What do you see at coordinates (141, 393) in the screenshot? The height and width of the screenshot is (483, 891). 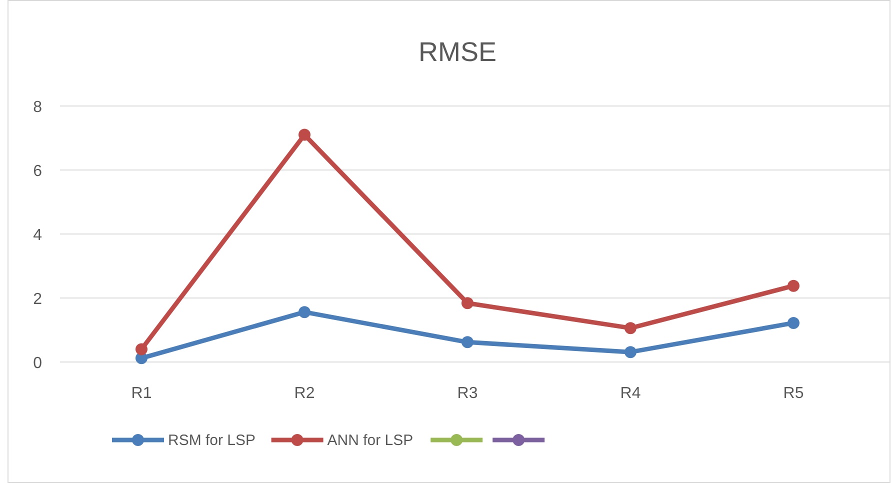 I see `x-tick-label: R1` at bounding box center [141, 393].